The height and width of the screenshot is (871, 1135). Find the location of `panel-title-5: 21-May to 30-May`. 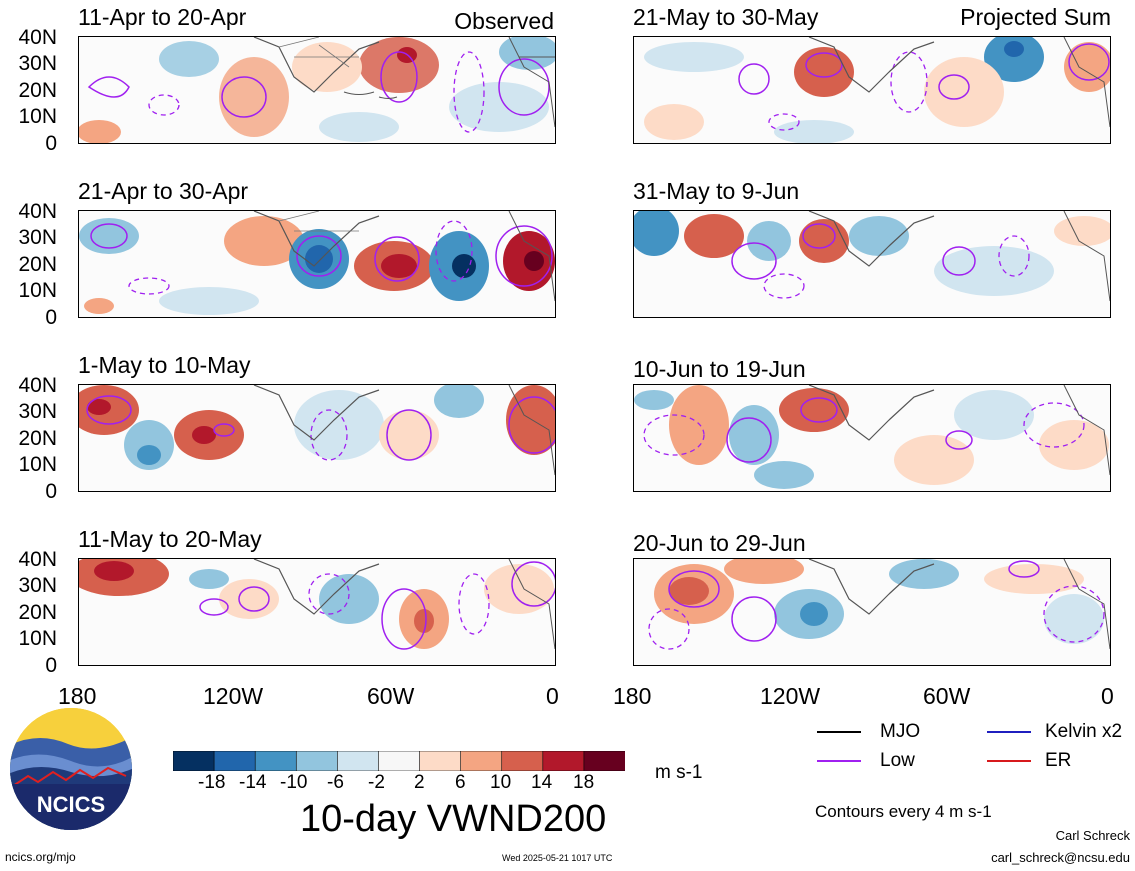

panel-title-5: 21-May to 30-May is located at coordinates (726, 17).